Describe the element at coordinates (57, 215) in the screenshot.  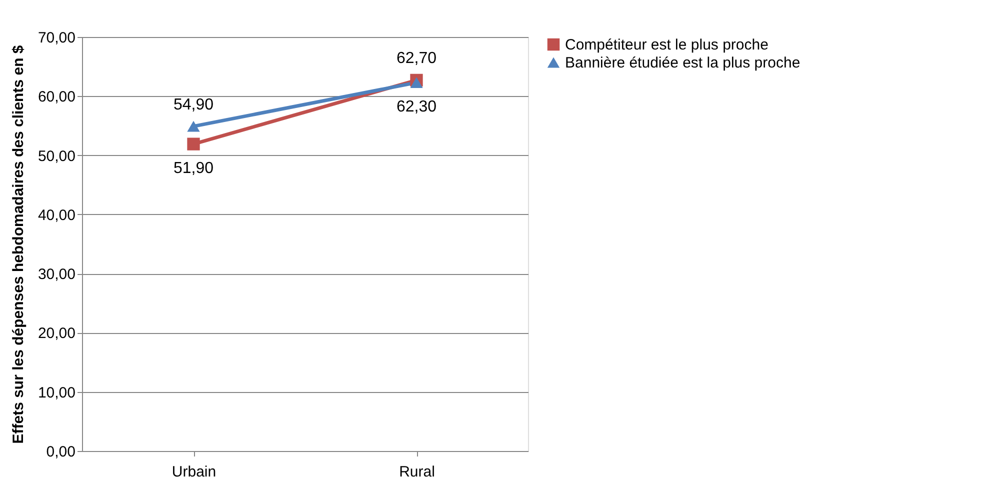
I see `y-tick-label: 40,00` at that location.